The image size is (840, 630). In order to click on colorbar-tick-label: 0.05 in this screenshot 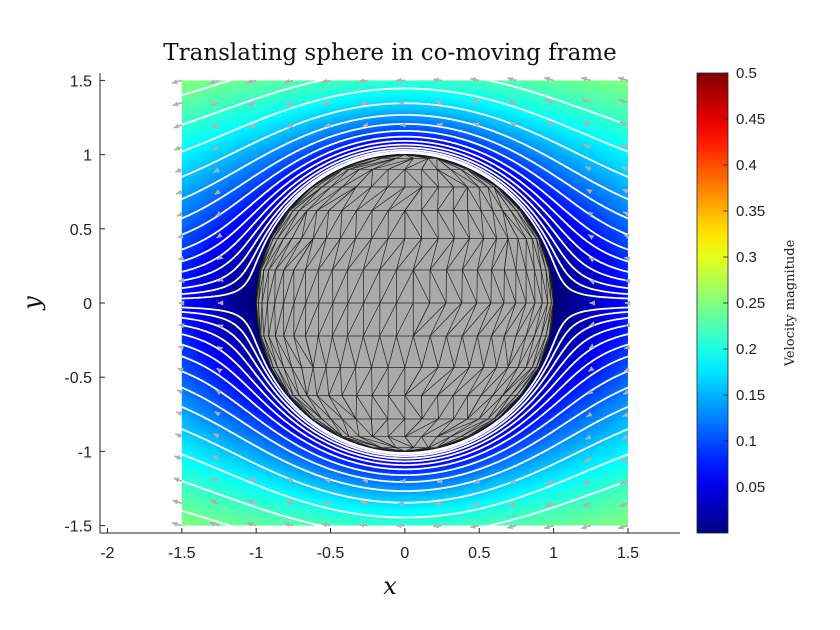, I will do `click(750, 487)`.